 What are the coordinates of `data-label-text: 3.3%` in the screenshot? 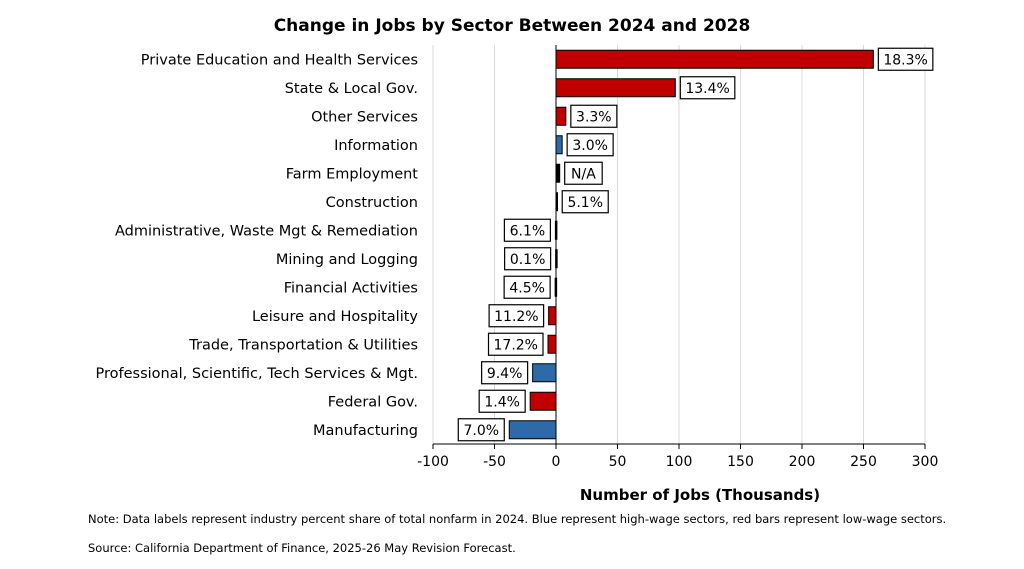 It's located at (594, 117).